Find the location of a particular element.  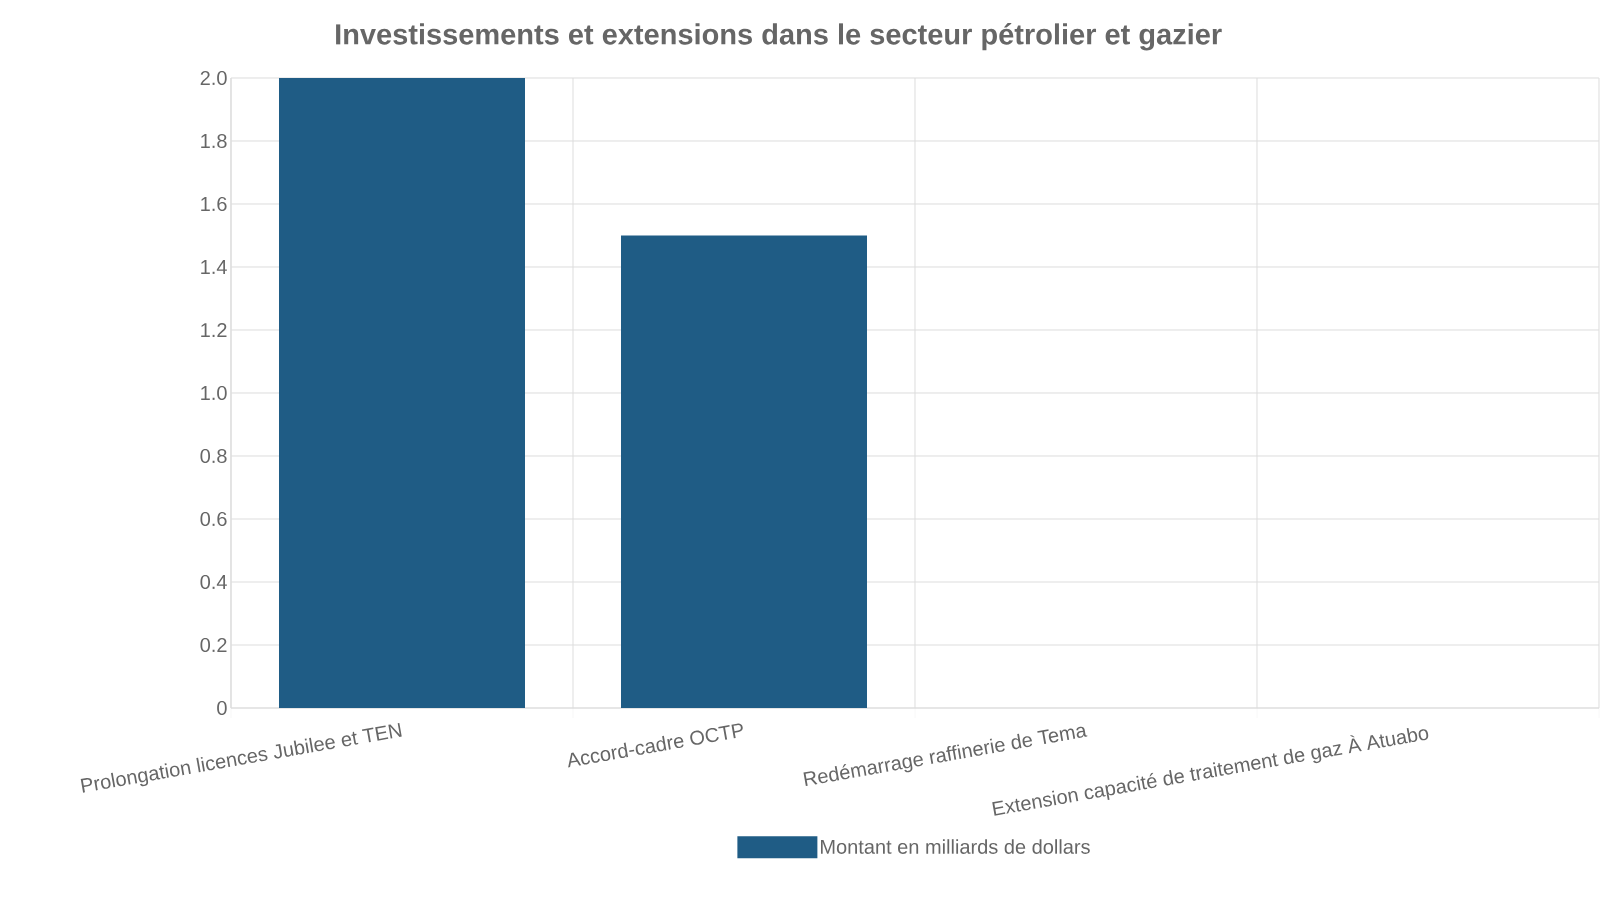

y-tick-label: 1.8 is located at coordinates (214, 141).